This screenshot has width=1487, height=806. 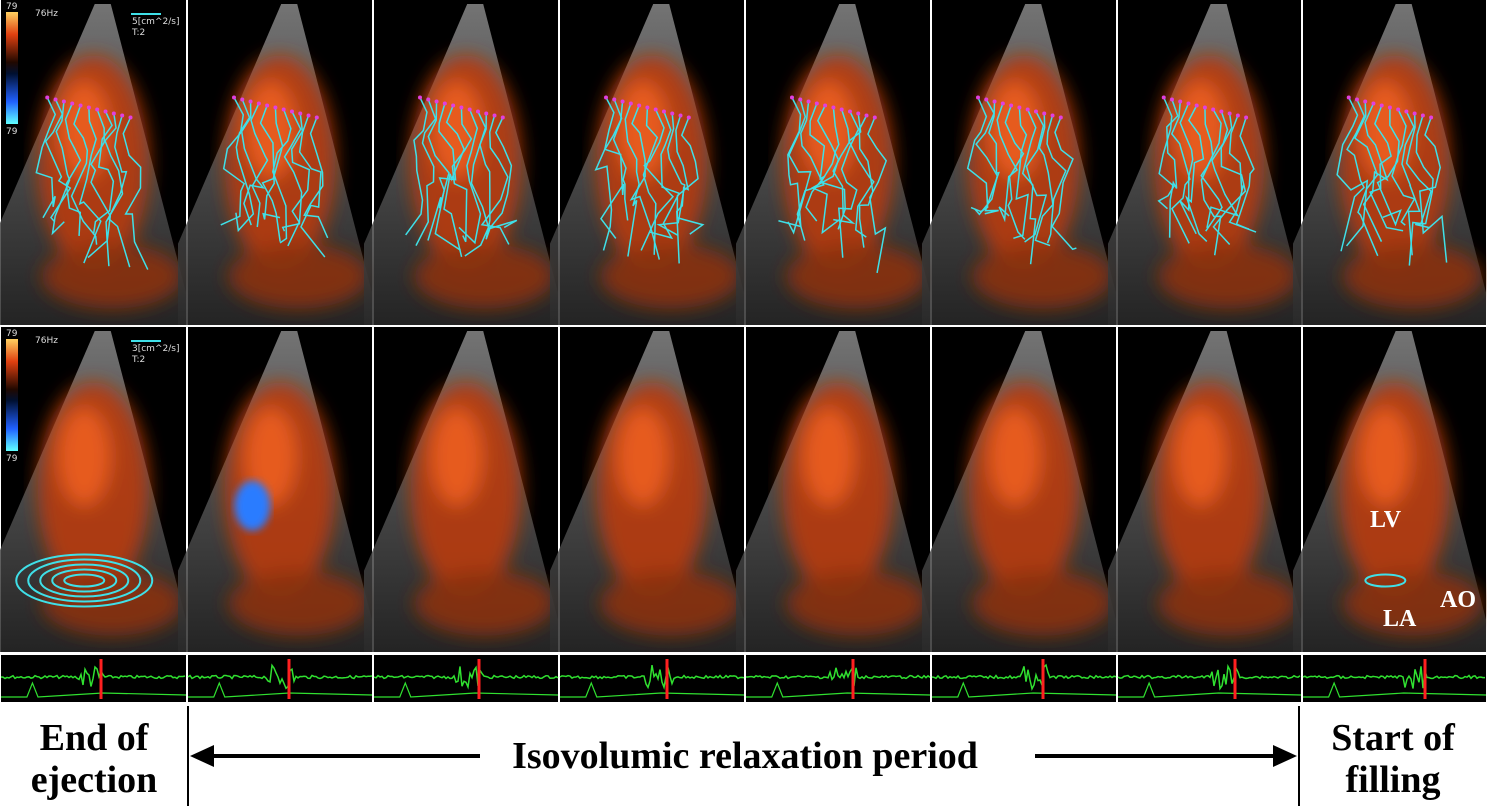 I want to click on phase-middle: Isovolumic relaxation period, so click(x=745, y=756).